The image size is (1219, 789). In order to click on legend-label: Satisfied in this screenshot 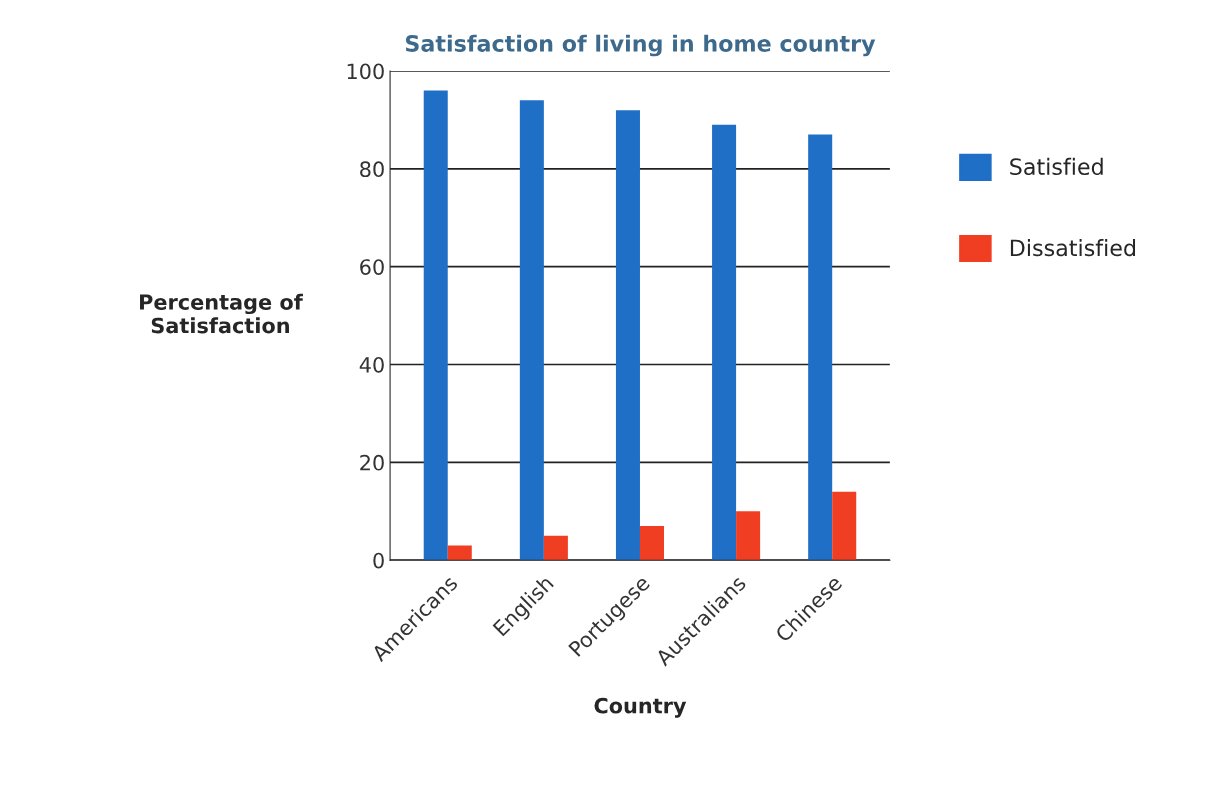, I will do `click(1056, 166)`.